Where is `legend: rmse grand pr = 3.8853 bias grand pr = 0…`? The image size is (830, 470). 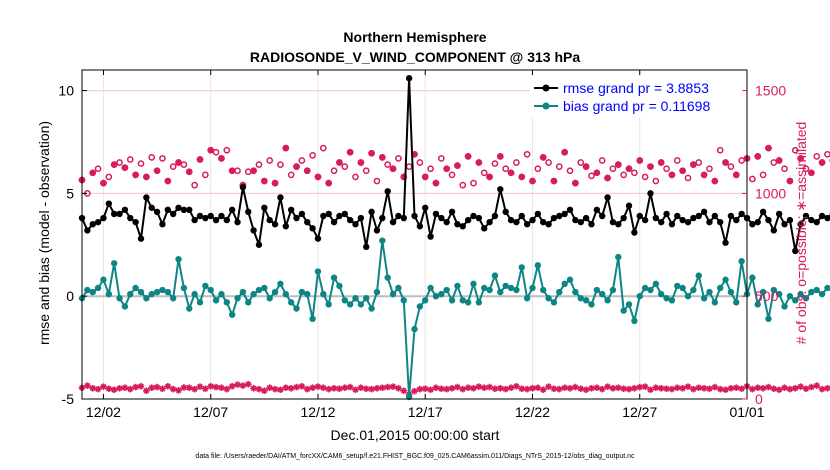
legend: rmse grand pr = 3.8853 bias grand pr = 0… is located at coordinates (636, 96).